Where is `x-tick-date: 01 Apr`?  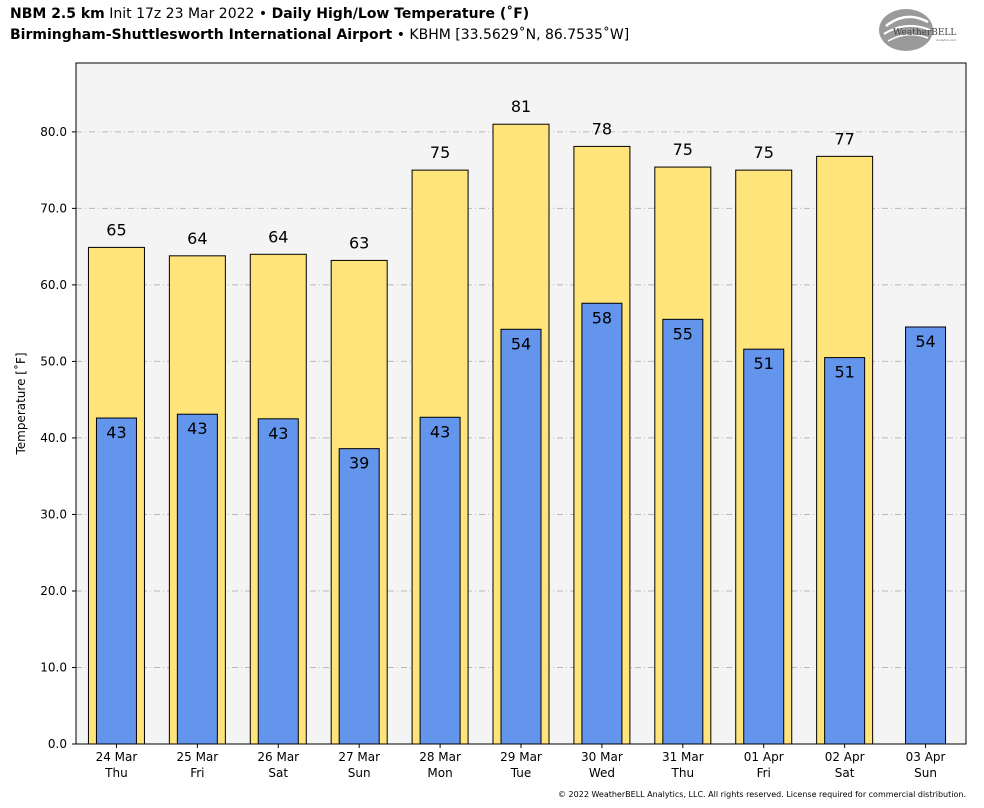 x-tick-date: 01 Apr is located at coordinates (764, 757).